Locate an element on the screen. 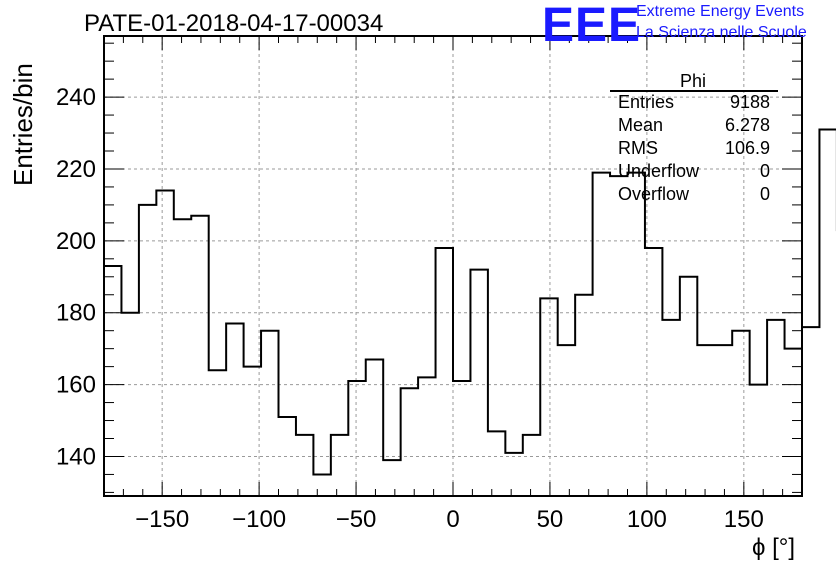 The width and height of the screenshot is (836, 572). stats-value-overflow: 0 is located at coordinates (764, 194).